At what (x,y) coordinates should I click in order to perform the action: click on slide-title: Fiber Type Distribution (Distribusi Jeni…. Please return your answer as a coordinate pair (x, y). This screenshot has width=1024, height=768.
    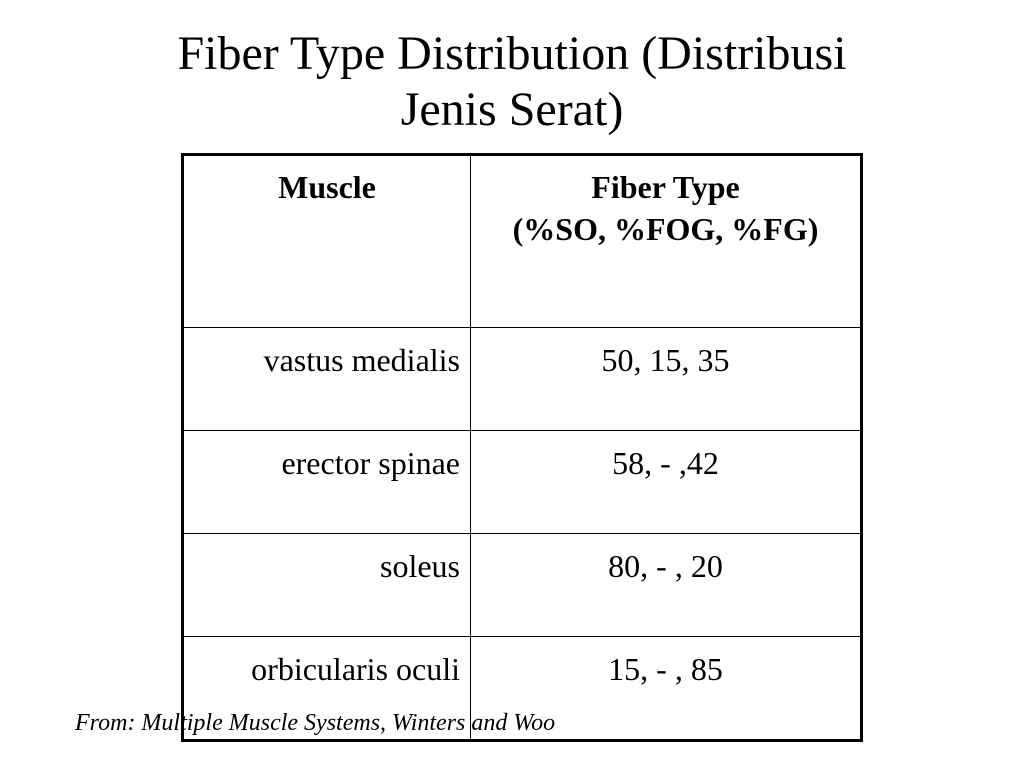
    Looking at the image, I should click on (512, 82).